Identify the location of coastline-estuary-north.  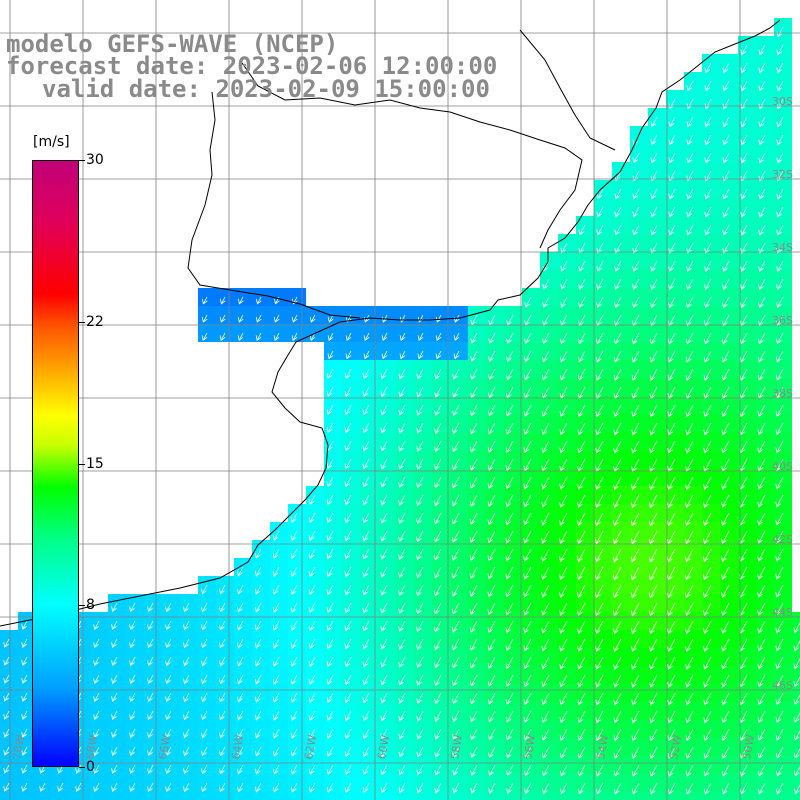
(411, 154).